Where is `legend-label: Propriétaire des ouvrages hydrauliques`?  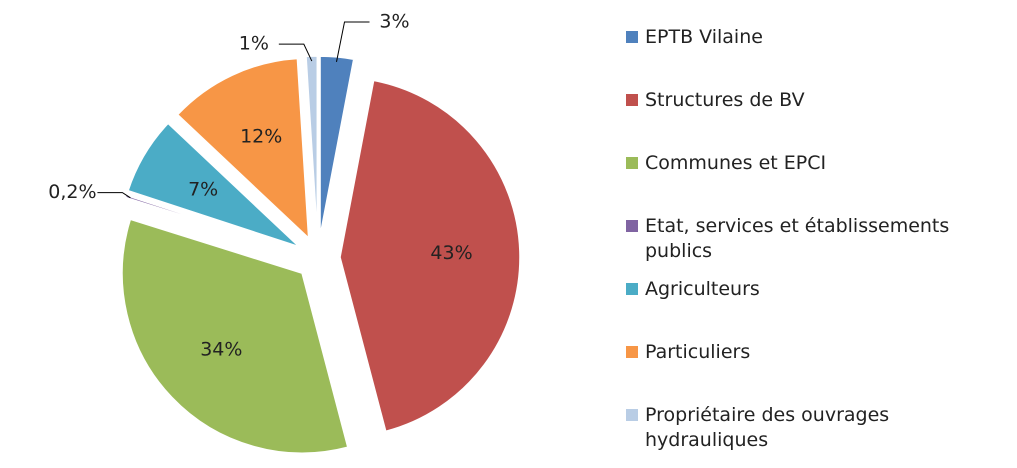
legend-label: Propriétaire des ouvrages hydrauliques is located at coordinates (767, 427).